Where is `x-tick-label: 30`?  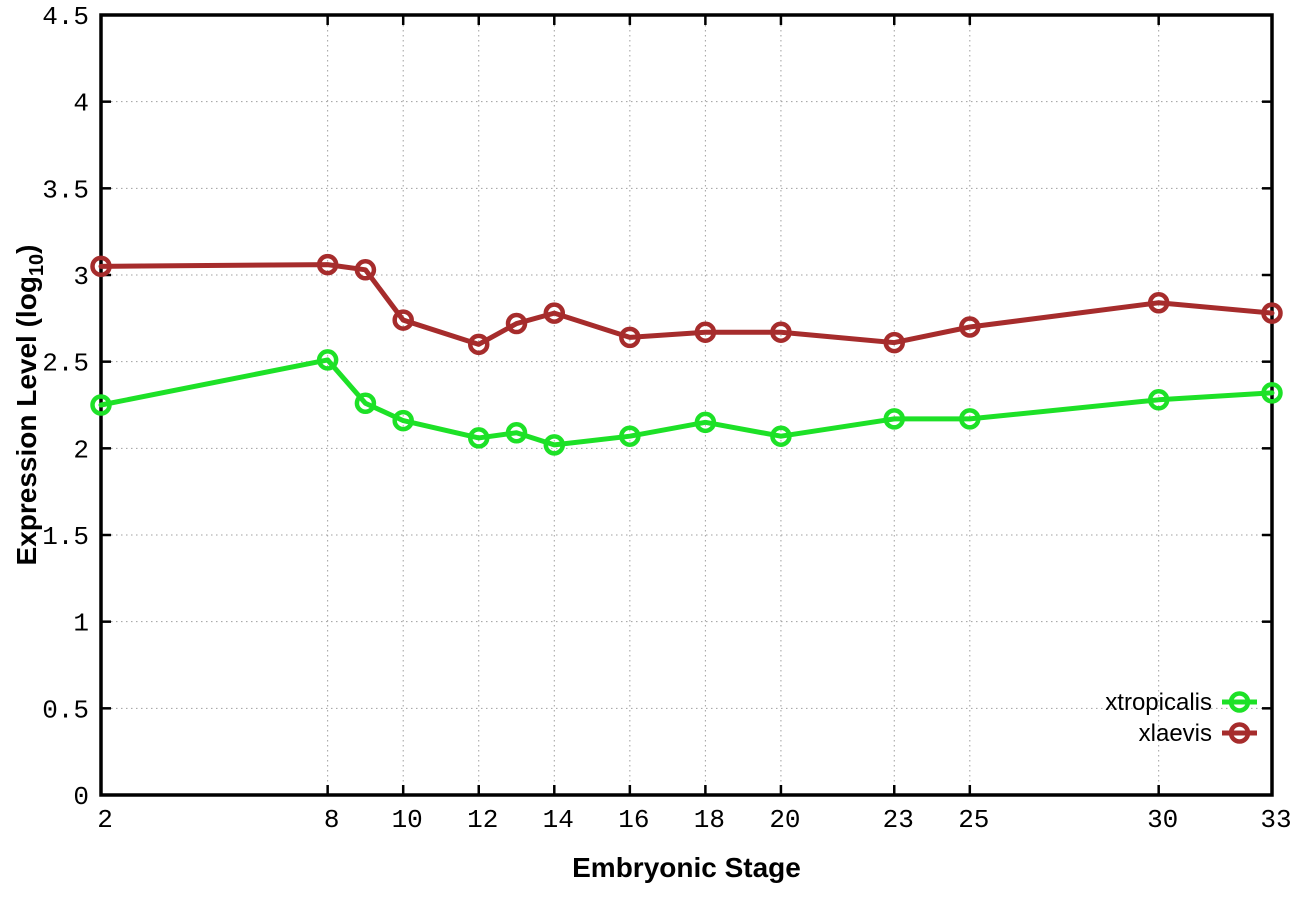
x-tick-label: 30 is located at coordinates (1162, 820).